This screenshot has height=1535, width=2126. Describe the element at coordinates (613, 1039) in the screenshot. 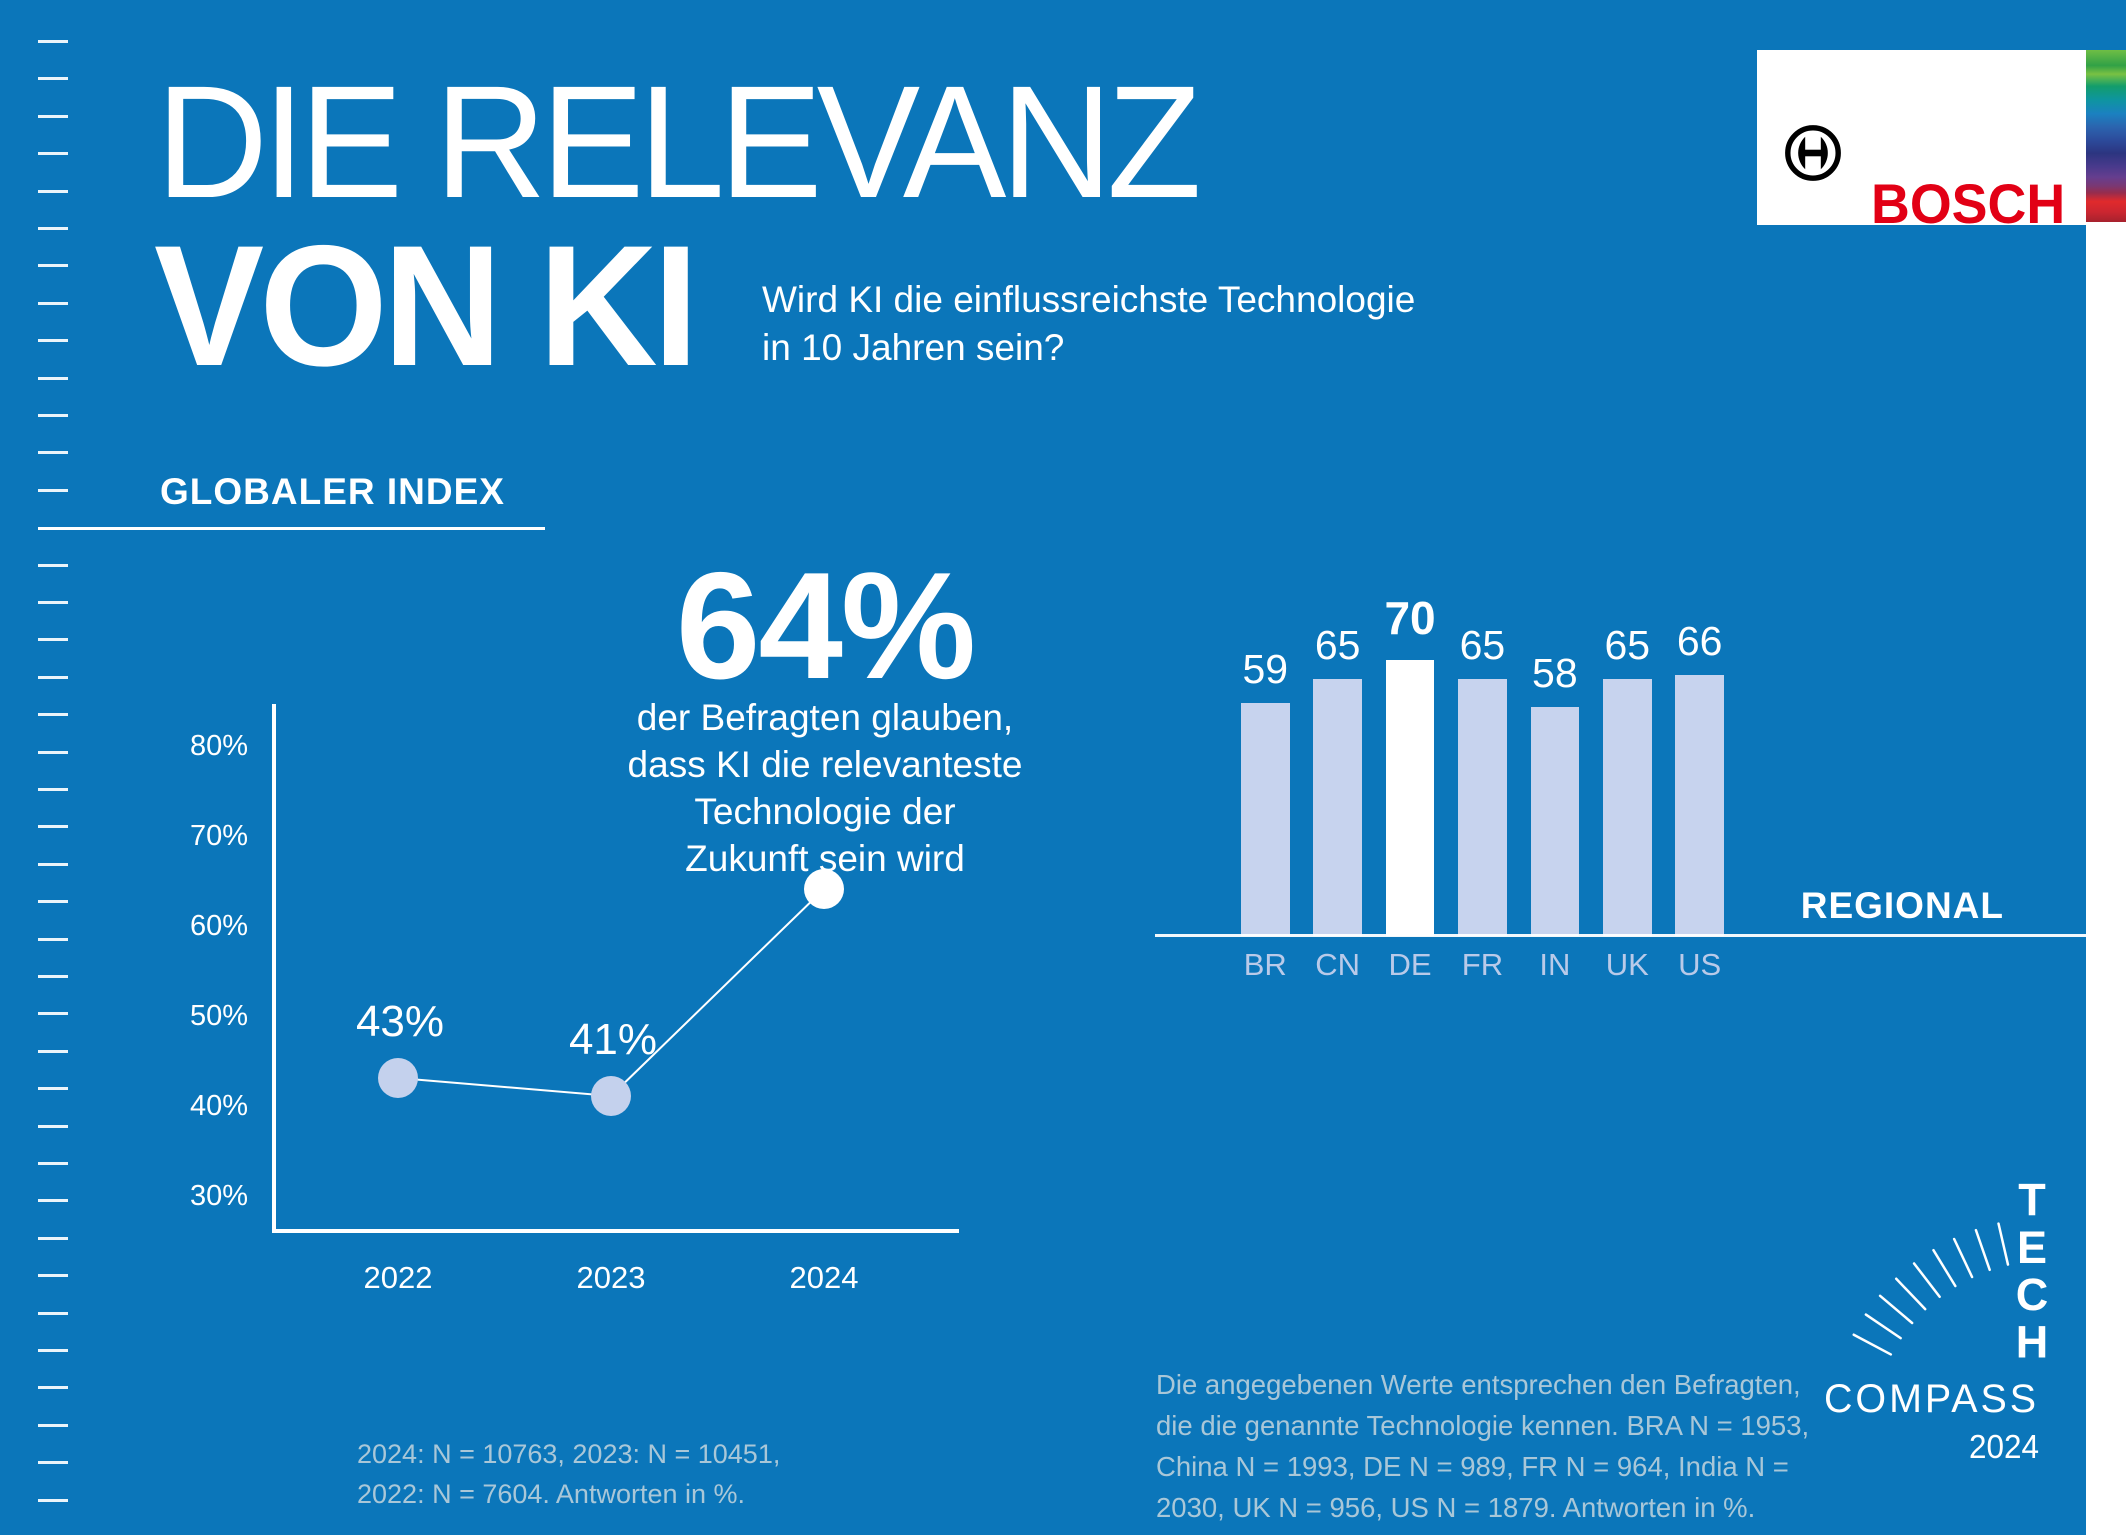

I see `data-point-label: 41%` at that location.